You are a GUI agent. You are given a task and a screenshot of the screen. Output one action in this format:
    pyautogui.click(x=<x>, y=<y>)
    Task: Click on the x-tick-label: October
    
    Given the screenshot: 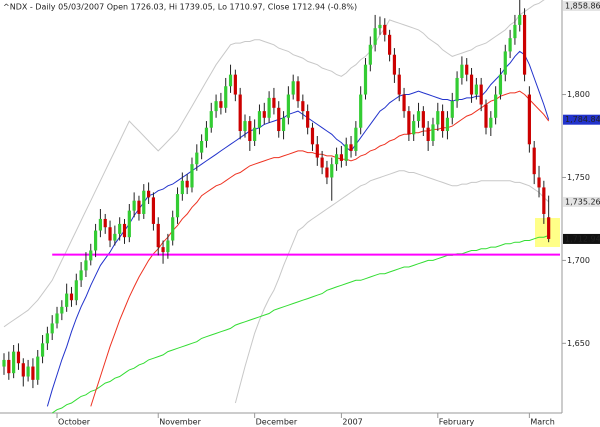 What is the action you would take?
    pyautogui.click(x=74, y=422)
    